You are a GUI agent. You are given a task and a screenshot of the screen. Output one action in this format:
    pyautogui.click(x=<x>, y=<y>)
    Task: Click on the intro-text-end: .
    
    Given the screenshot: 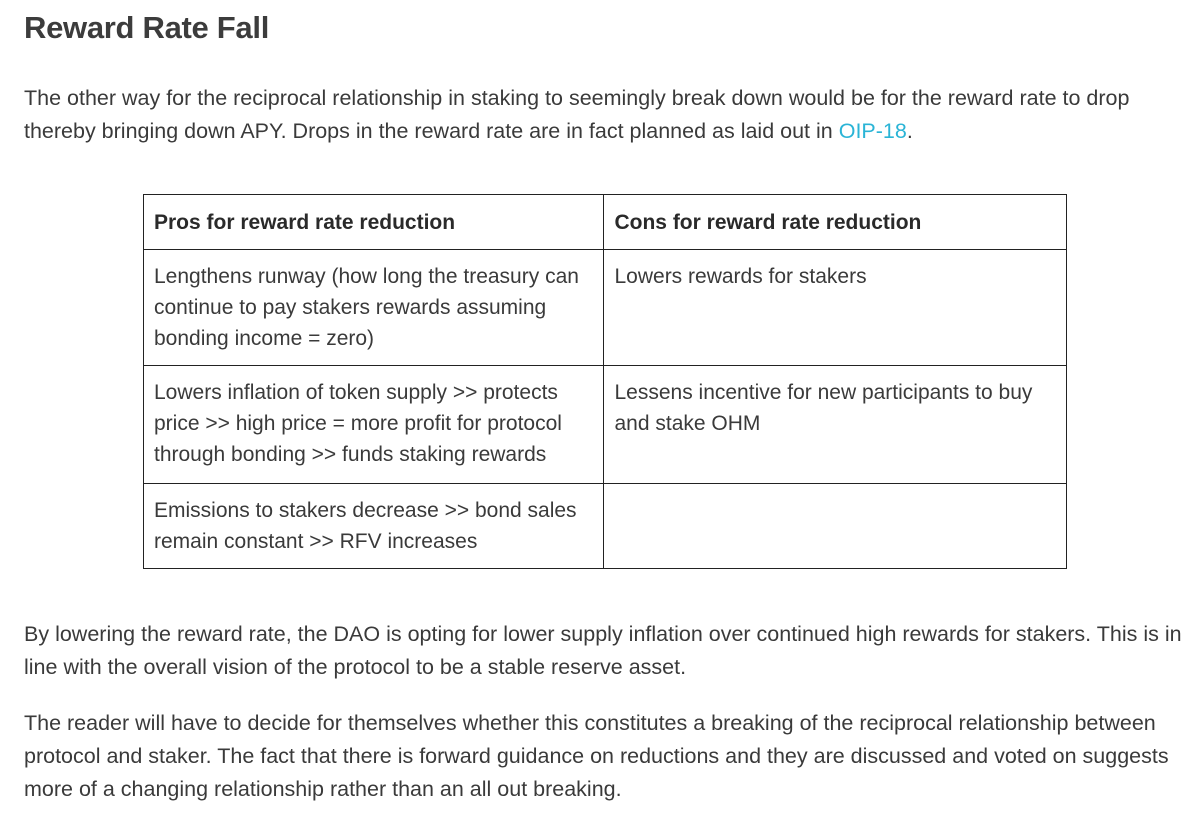 What is the action you would take?
    pyautogui.click(x=909, y=131)
    